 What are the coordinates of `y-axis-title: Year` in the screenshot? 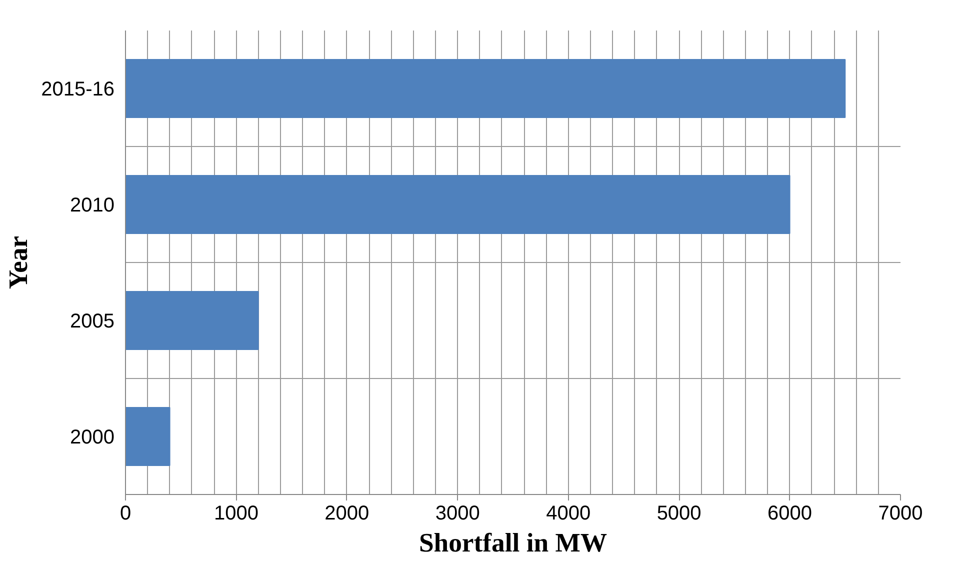 It's located at (18, 263).